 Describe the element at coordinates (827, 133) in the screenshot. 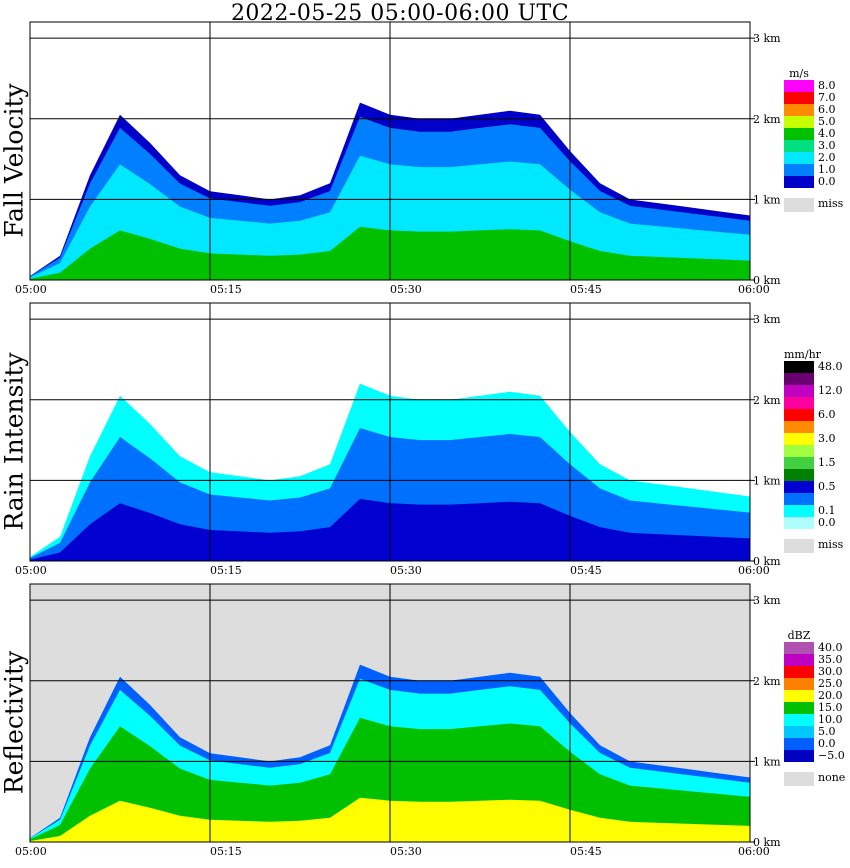

I see `legend-value-label: 4.0` at that location.